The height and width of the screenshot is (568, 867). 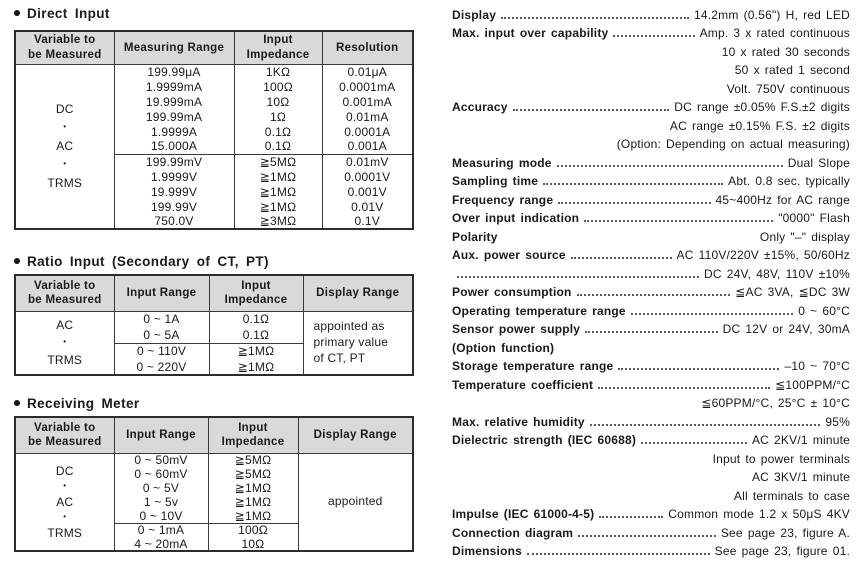 What do you see at coordinates (782, 199) in the screenshot?
I see `spec-value: 45~400Hz for AC range` at bounding box center [782, 199].